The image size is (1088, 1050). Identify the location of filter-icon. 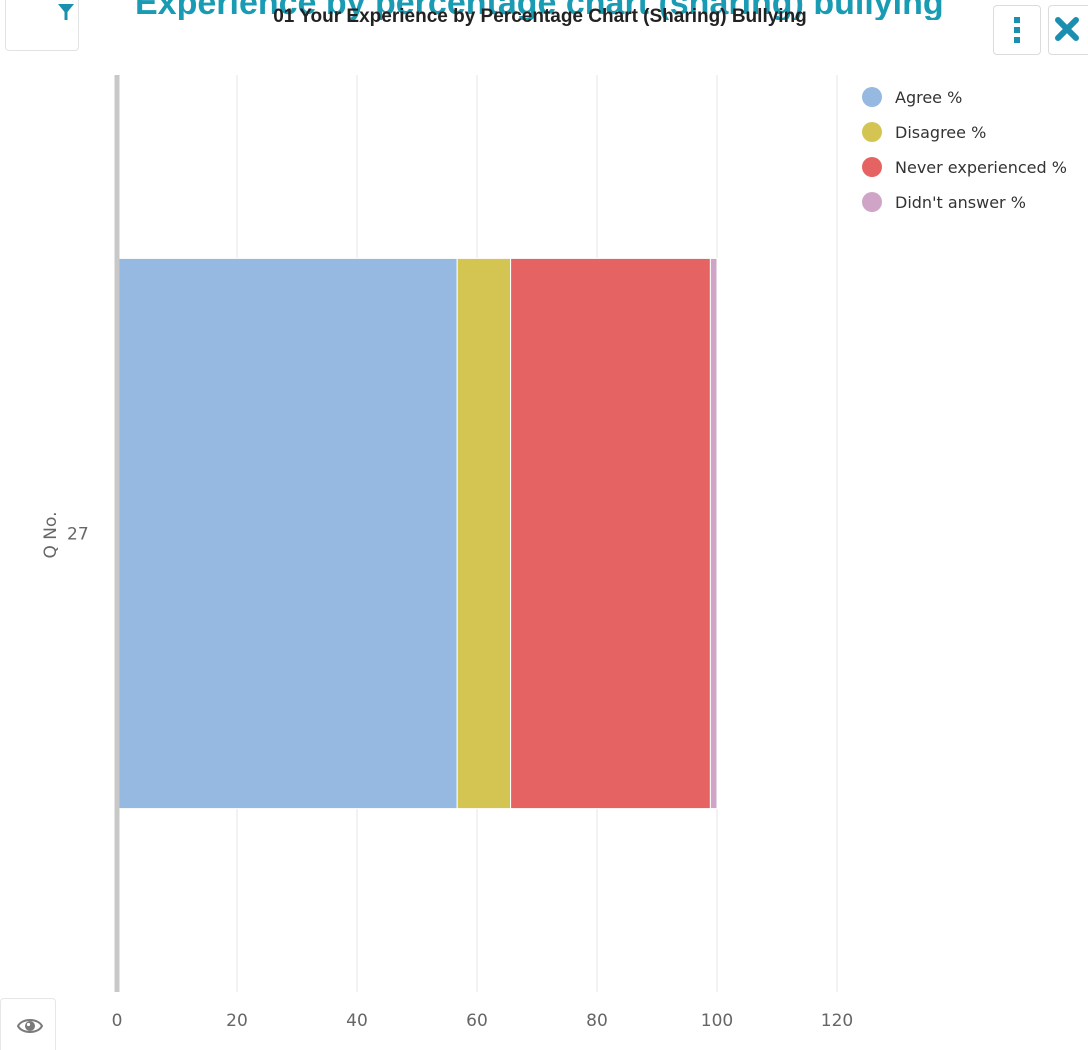
(66, 12).